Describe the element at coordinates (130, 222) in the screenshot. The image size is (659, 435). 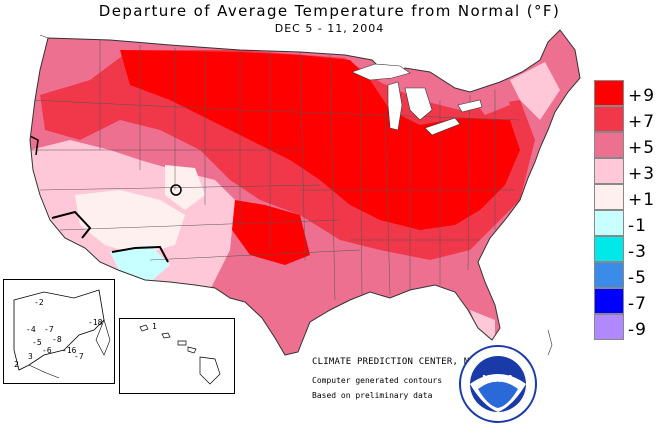
I see `contour-plus1-southwest` at that location.